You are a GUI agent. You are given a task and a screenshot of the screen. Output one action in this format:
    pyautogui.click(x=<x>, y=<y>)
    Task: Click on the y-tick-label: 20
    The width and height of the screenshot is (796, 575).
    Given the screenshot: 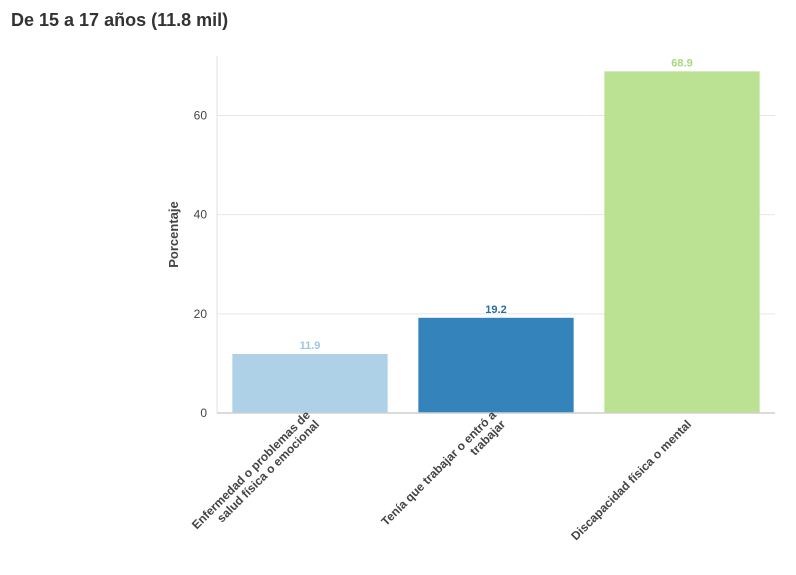 What is the action you would take?
    pyautogui.click(x=201, y=314)
    